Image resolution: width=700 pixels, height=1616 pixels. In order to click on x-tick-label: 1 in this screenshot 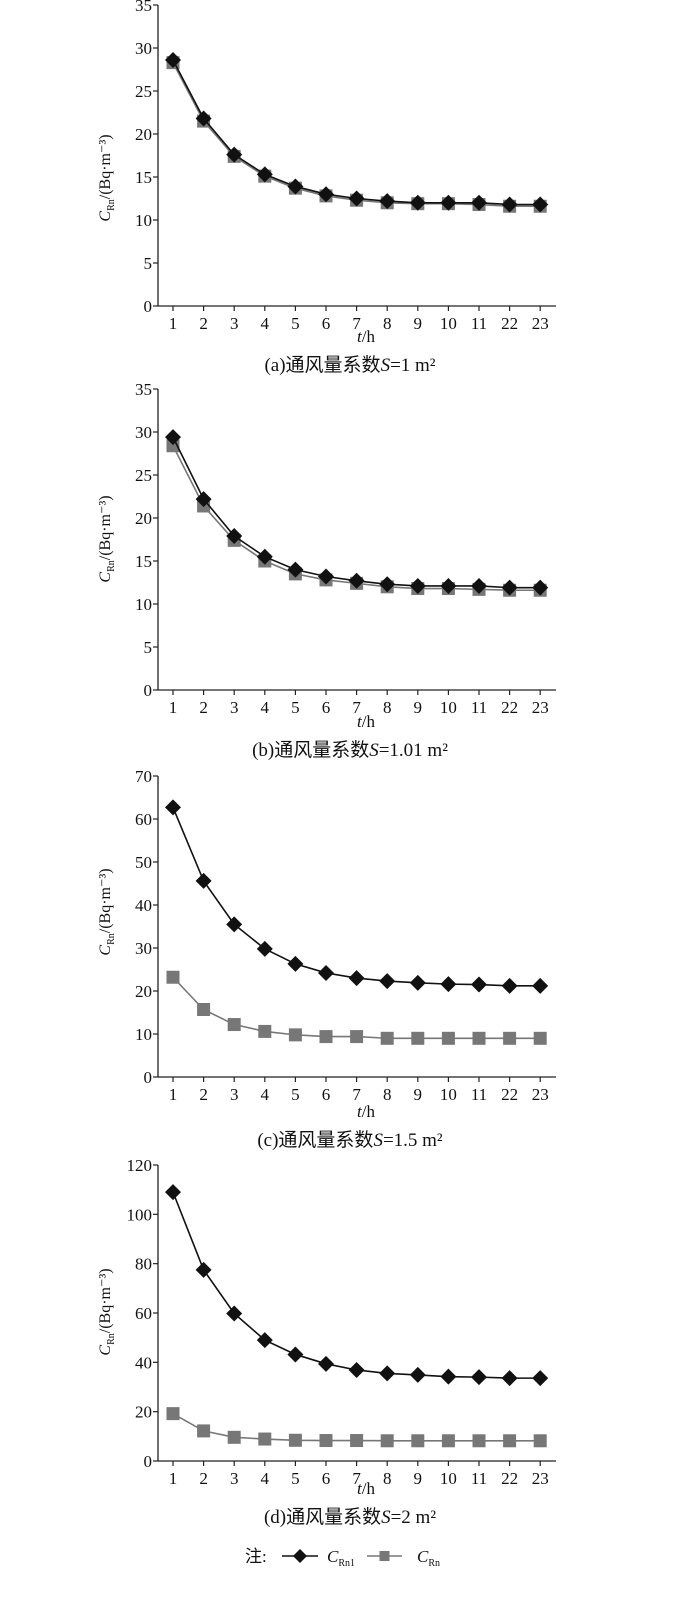, I will do `click(173, 1094)`.